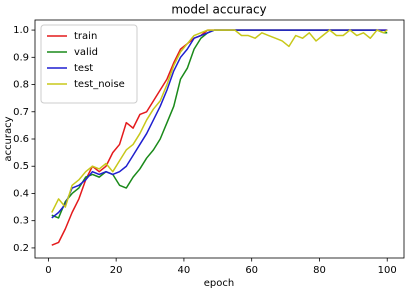 This screenshot has width=410, height=290. What do you see at coordinates (387, 270) in the screenshot?
I see `x-tick-label: 100` at bounding box center [387, 270].